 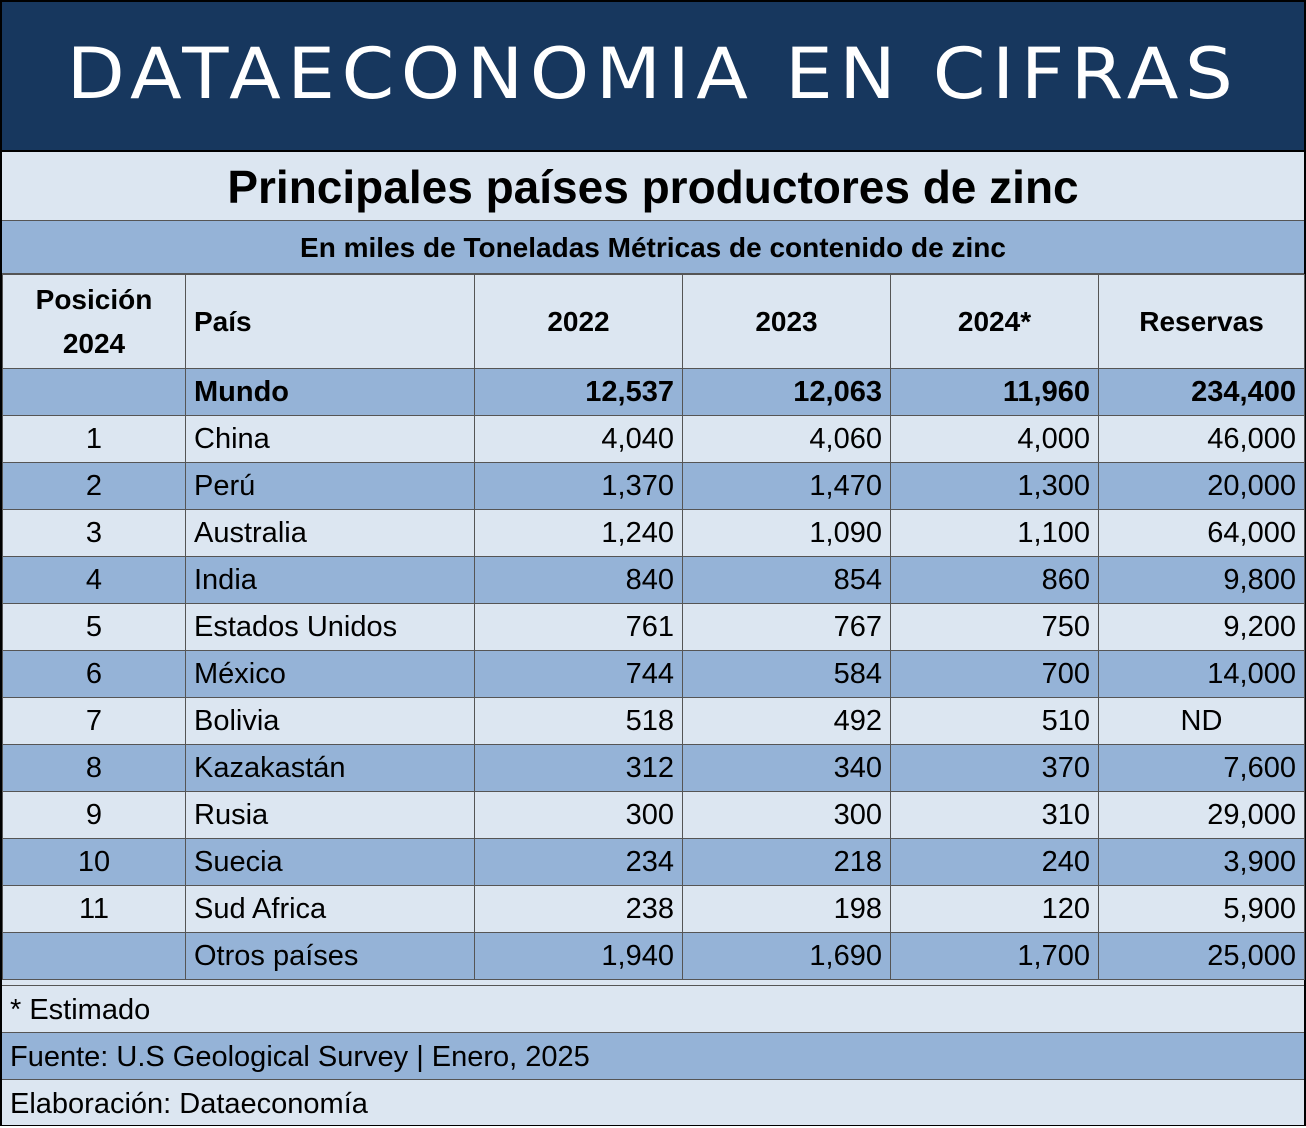 What do you see at coordinates (994, 392) in the screenshot?
I see `cell-2024: 11,960` at bounding box center [994, 392].